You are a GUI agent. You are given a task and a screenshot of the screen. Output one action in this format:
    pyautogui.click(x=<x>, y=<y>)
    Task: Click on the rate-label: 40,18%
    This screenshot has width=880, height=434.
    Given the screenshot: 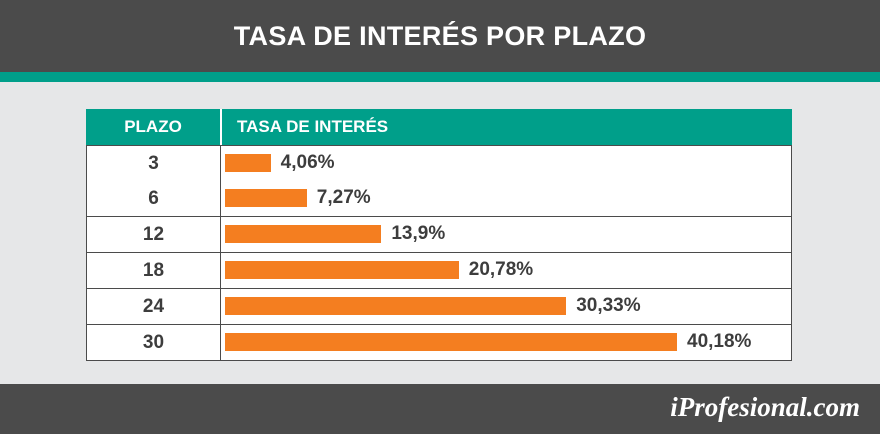 What is the action you would take?
    pyautogui.click(x=719, y=341)
    